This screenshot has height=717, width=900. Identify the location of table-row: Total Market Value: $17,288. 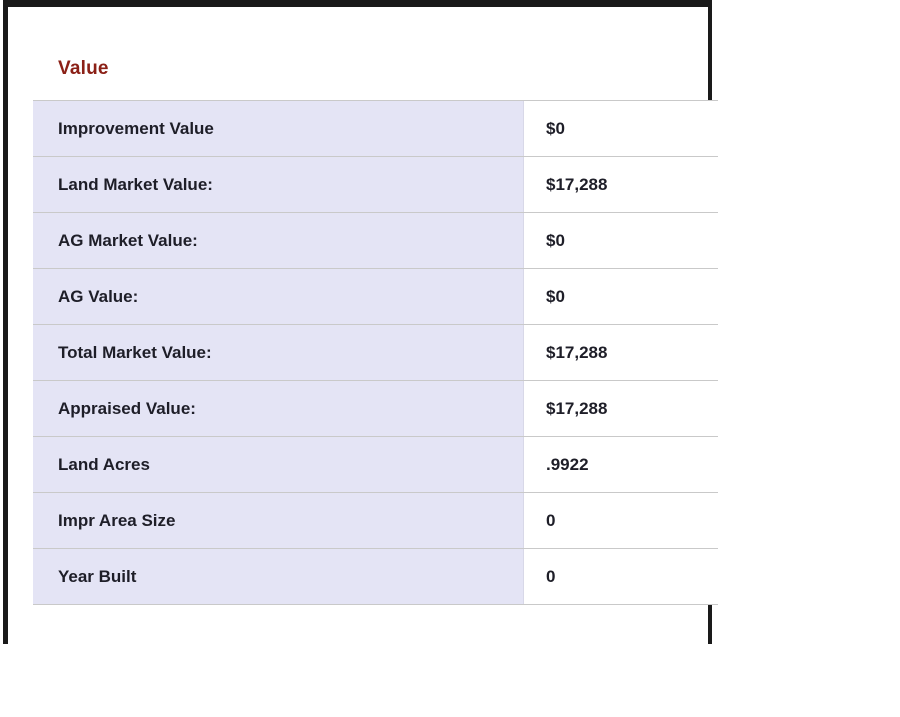
(375, 353).